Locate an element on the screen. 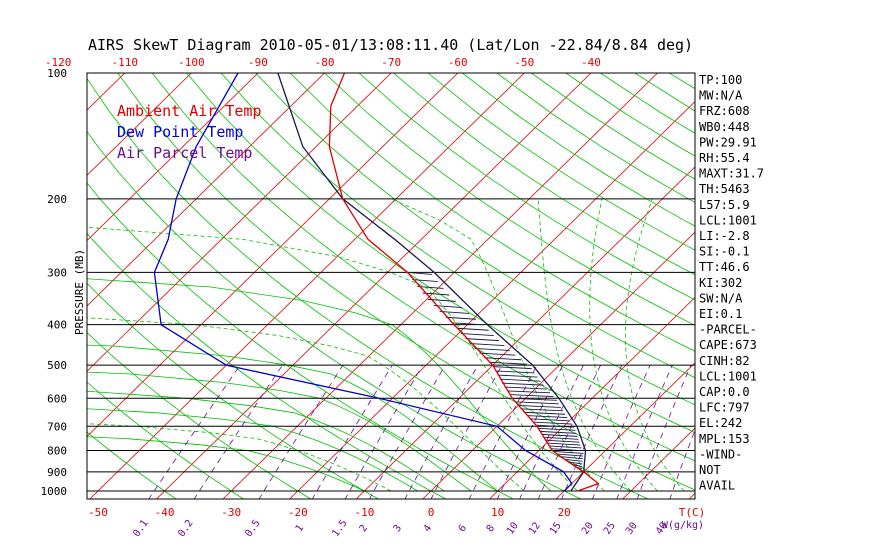  index-entry: -WIND- is located at coordinates (720, 454).